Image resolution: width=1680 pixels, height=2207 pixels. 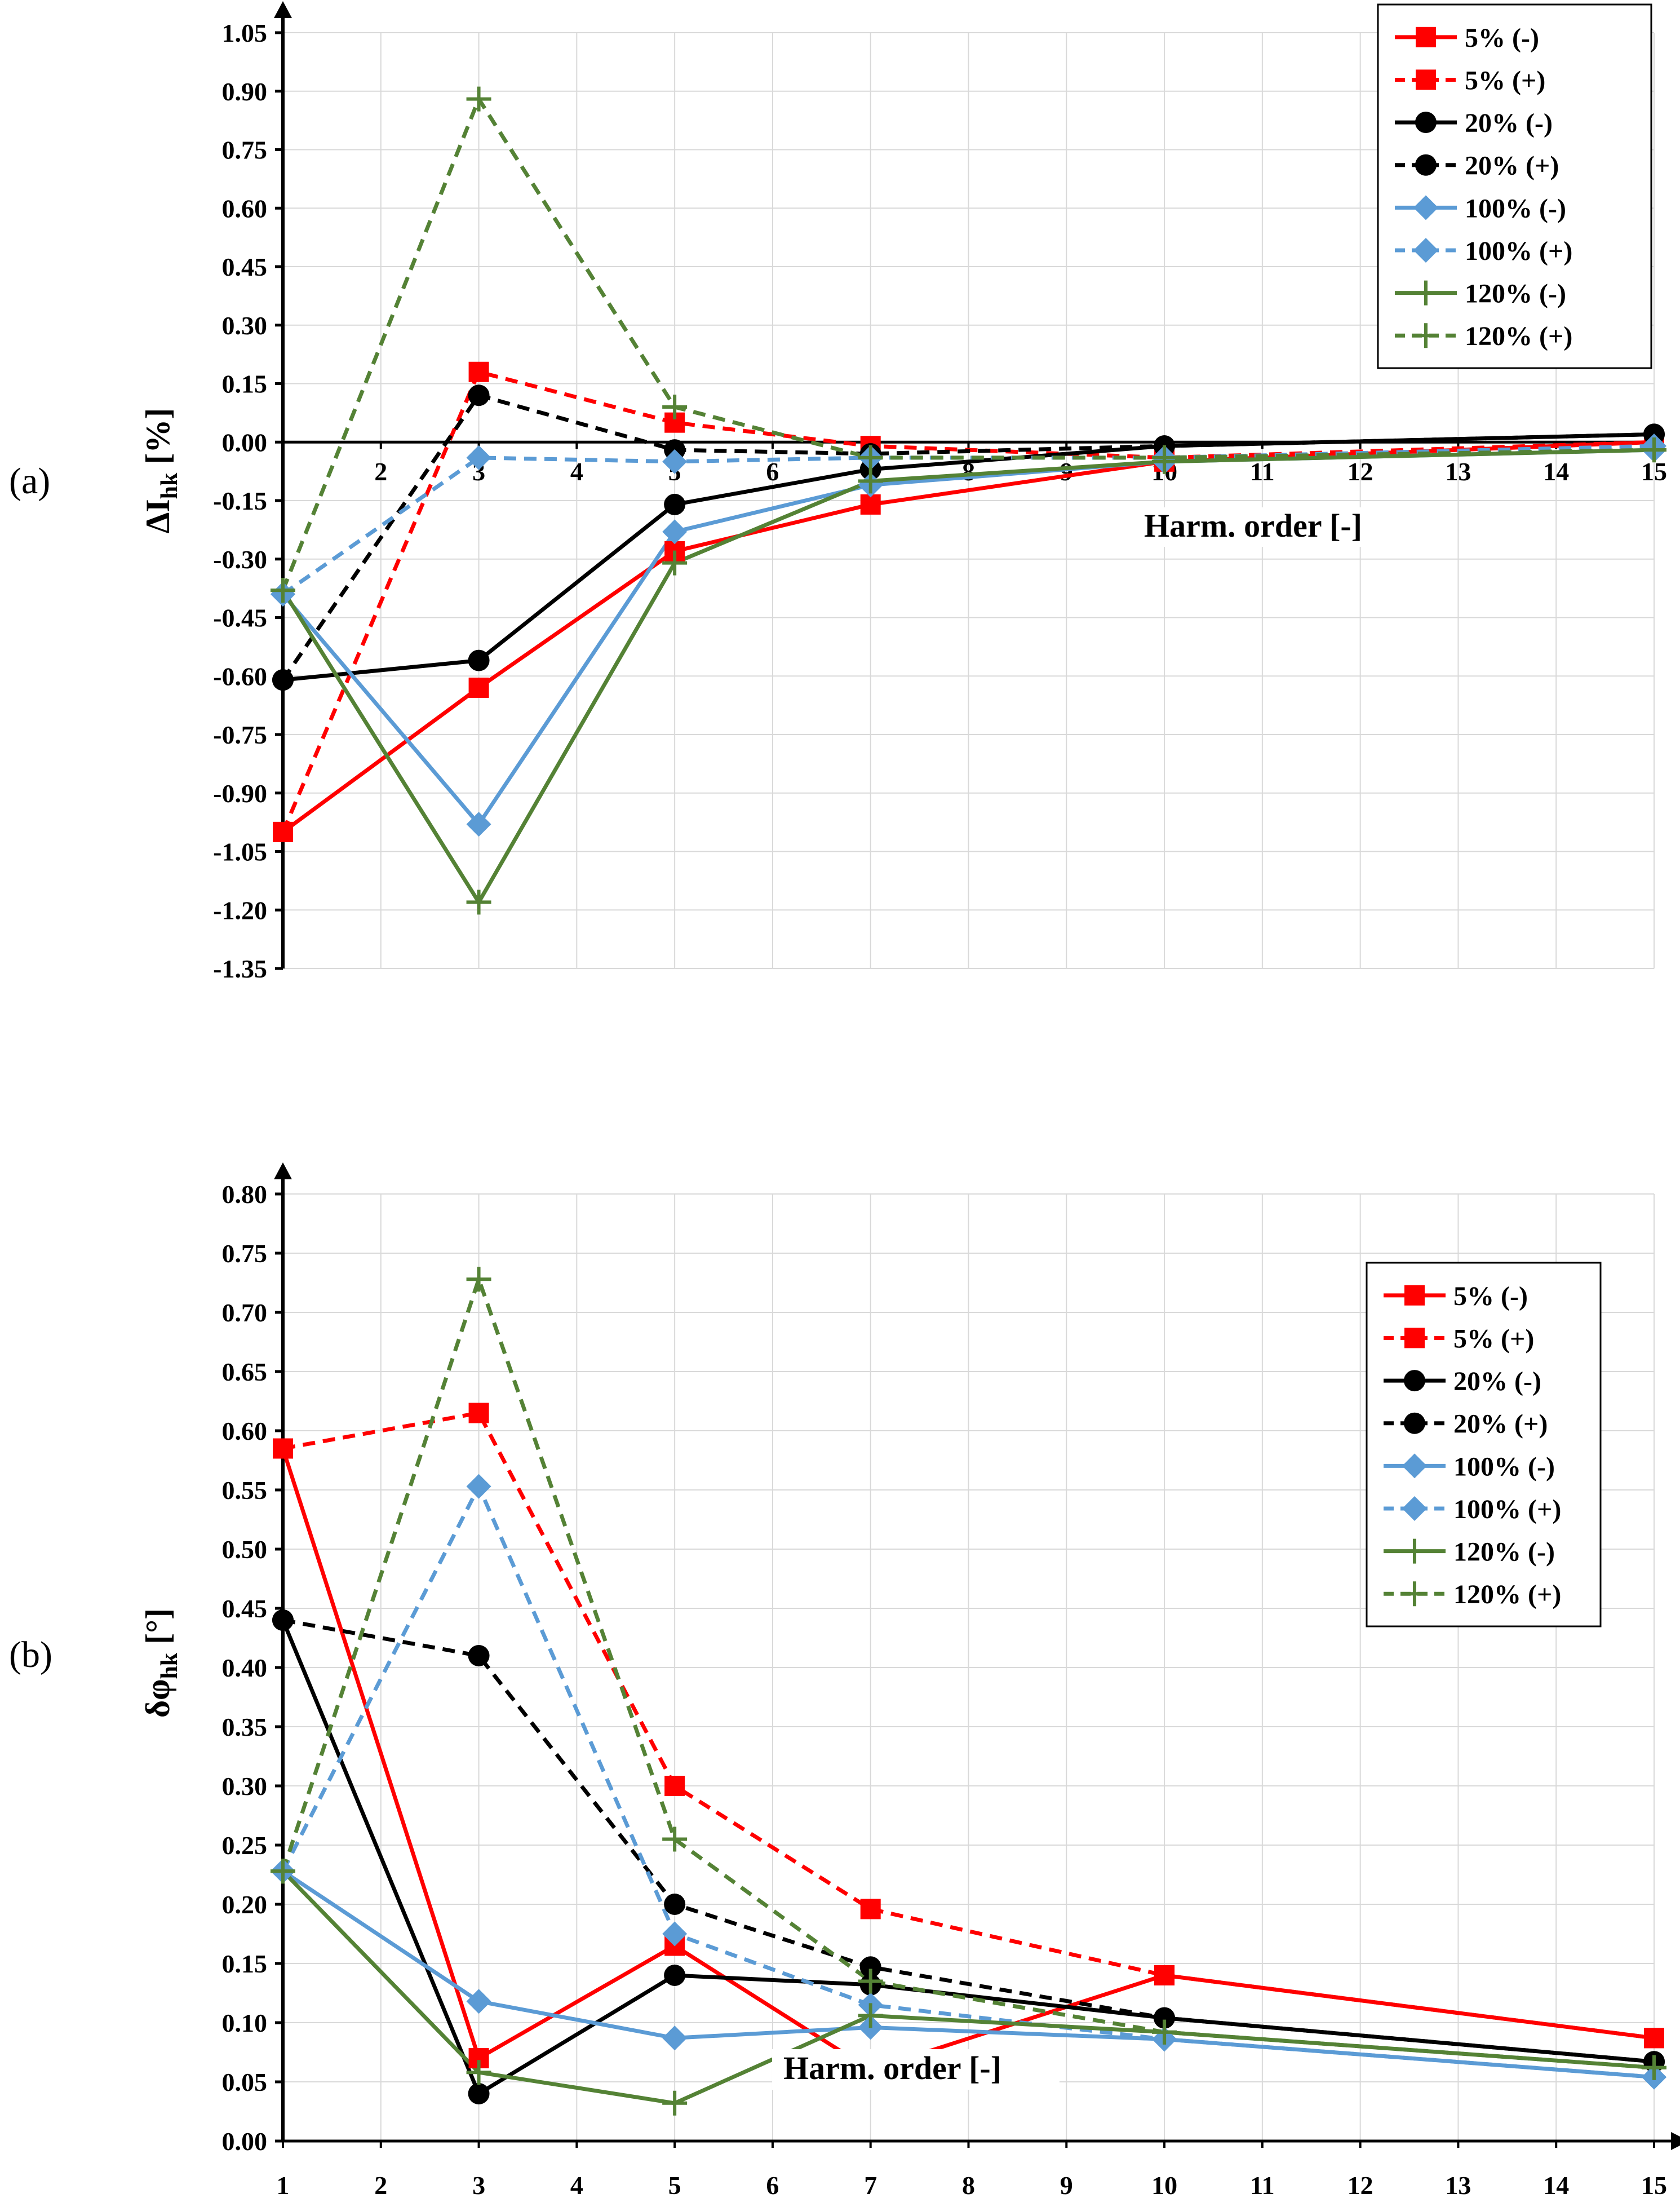 What do you see at coordinates (283, 2185) in the screenshot?
I see `x-tick-label: 1` at bounding box center [283, 2185].